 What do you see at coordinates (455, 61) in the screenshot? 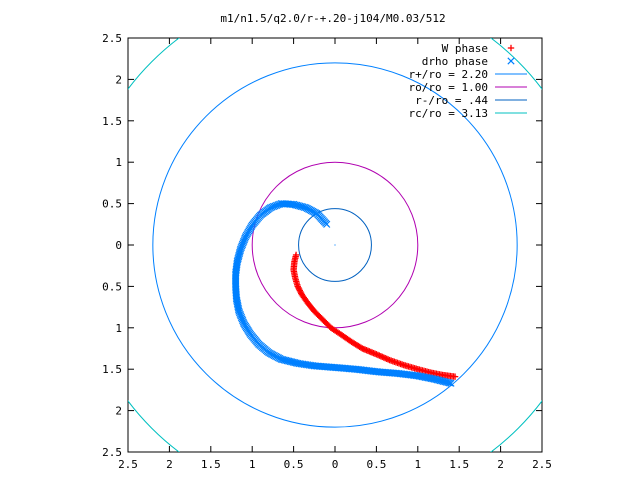
I see `legend-label: drho phase` at bounding box center [455, 61].